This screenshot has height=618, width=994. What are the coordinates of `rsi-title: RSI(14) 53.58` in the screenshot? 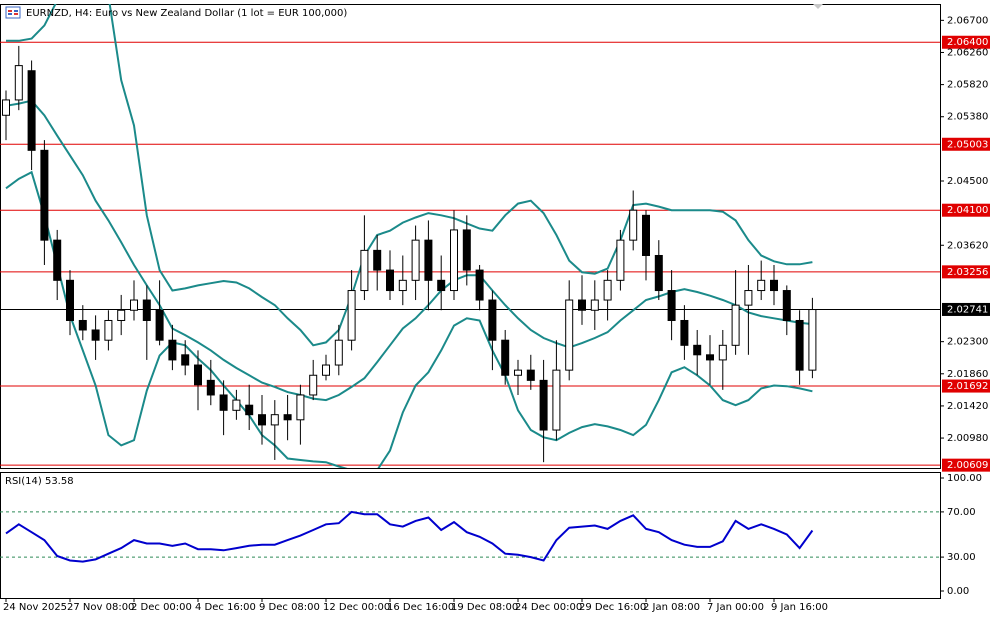 It's located at (39, 481).